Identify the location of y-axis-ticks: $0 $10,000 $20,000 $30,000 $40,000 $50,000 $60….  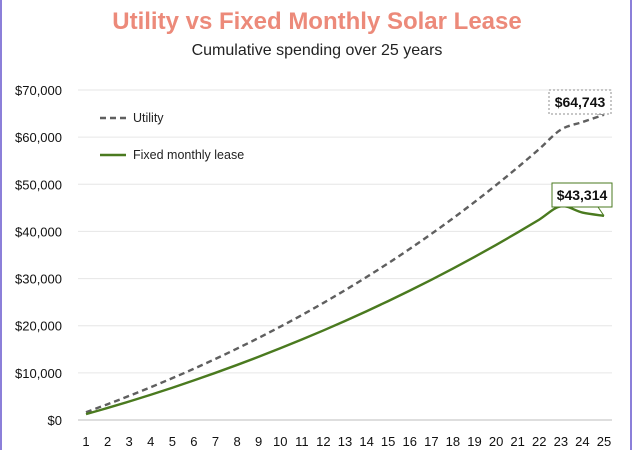
(38, 255).